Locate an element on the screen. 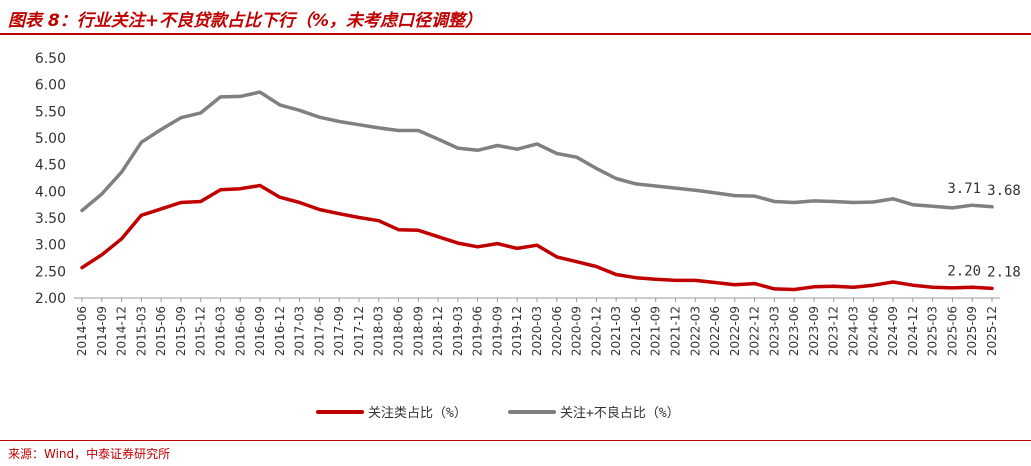 Image resolution: width=1031 pixels, height=466 pixels. x-tick-label: 2017-09 is located at coordinates (339, 331).